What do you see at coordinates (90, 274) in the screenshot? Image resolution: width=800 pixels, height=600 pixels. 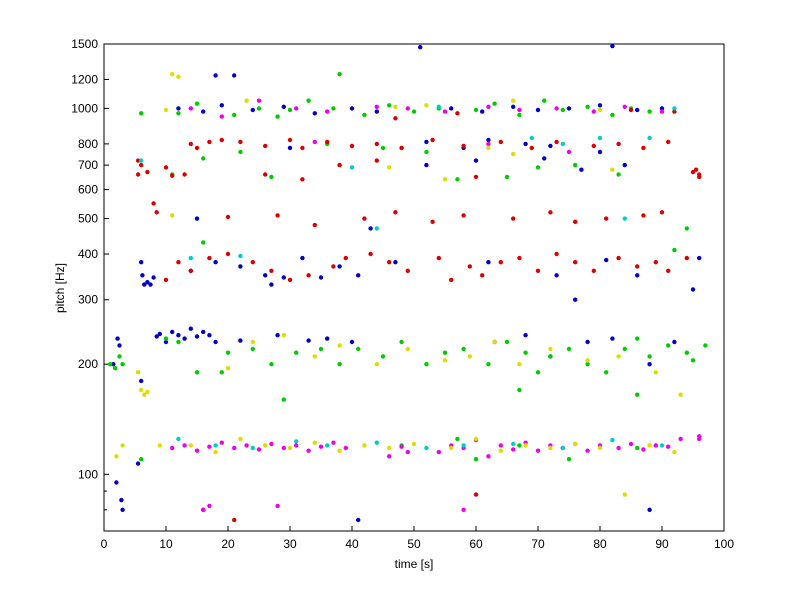 I see `y-axis: 100 200 300 400 500 600 700 800 1000 1200 1500` at bounding box center [90, 274].